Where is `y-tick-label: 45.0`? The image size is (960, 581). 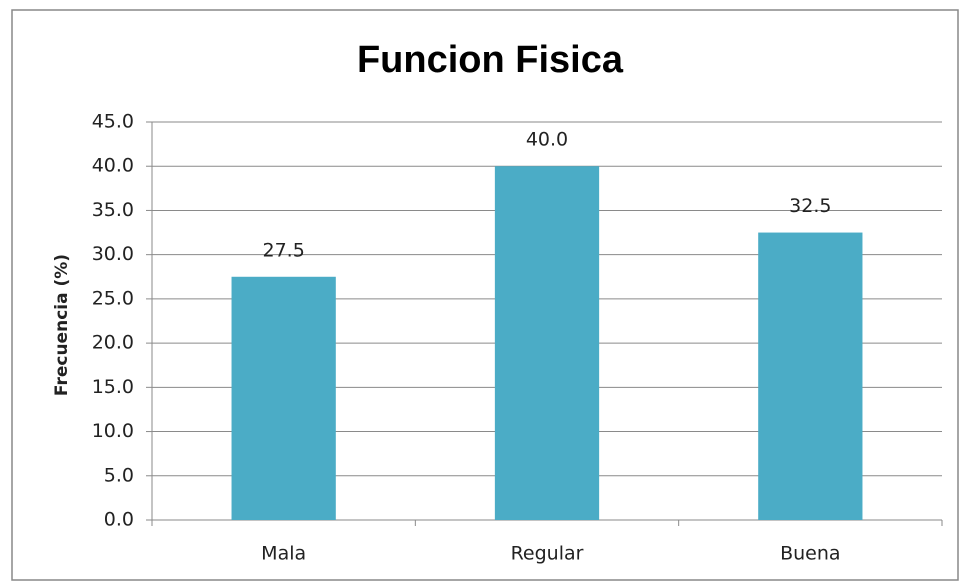 y-tick-label: 45.0 is located at coordinates (113, 122).